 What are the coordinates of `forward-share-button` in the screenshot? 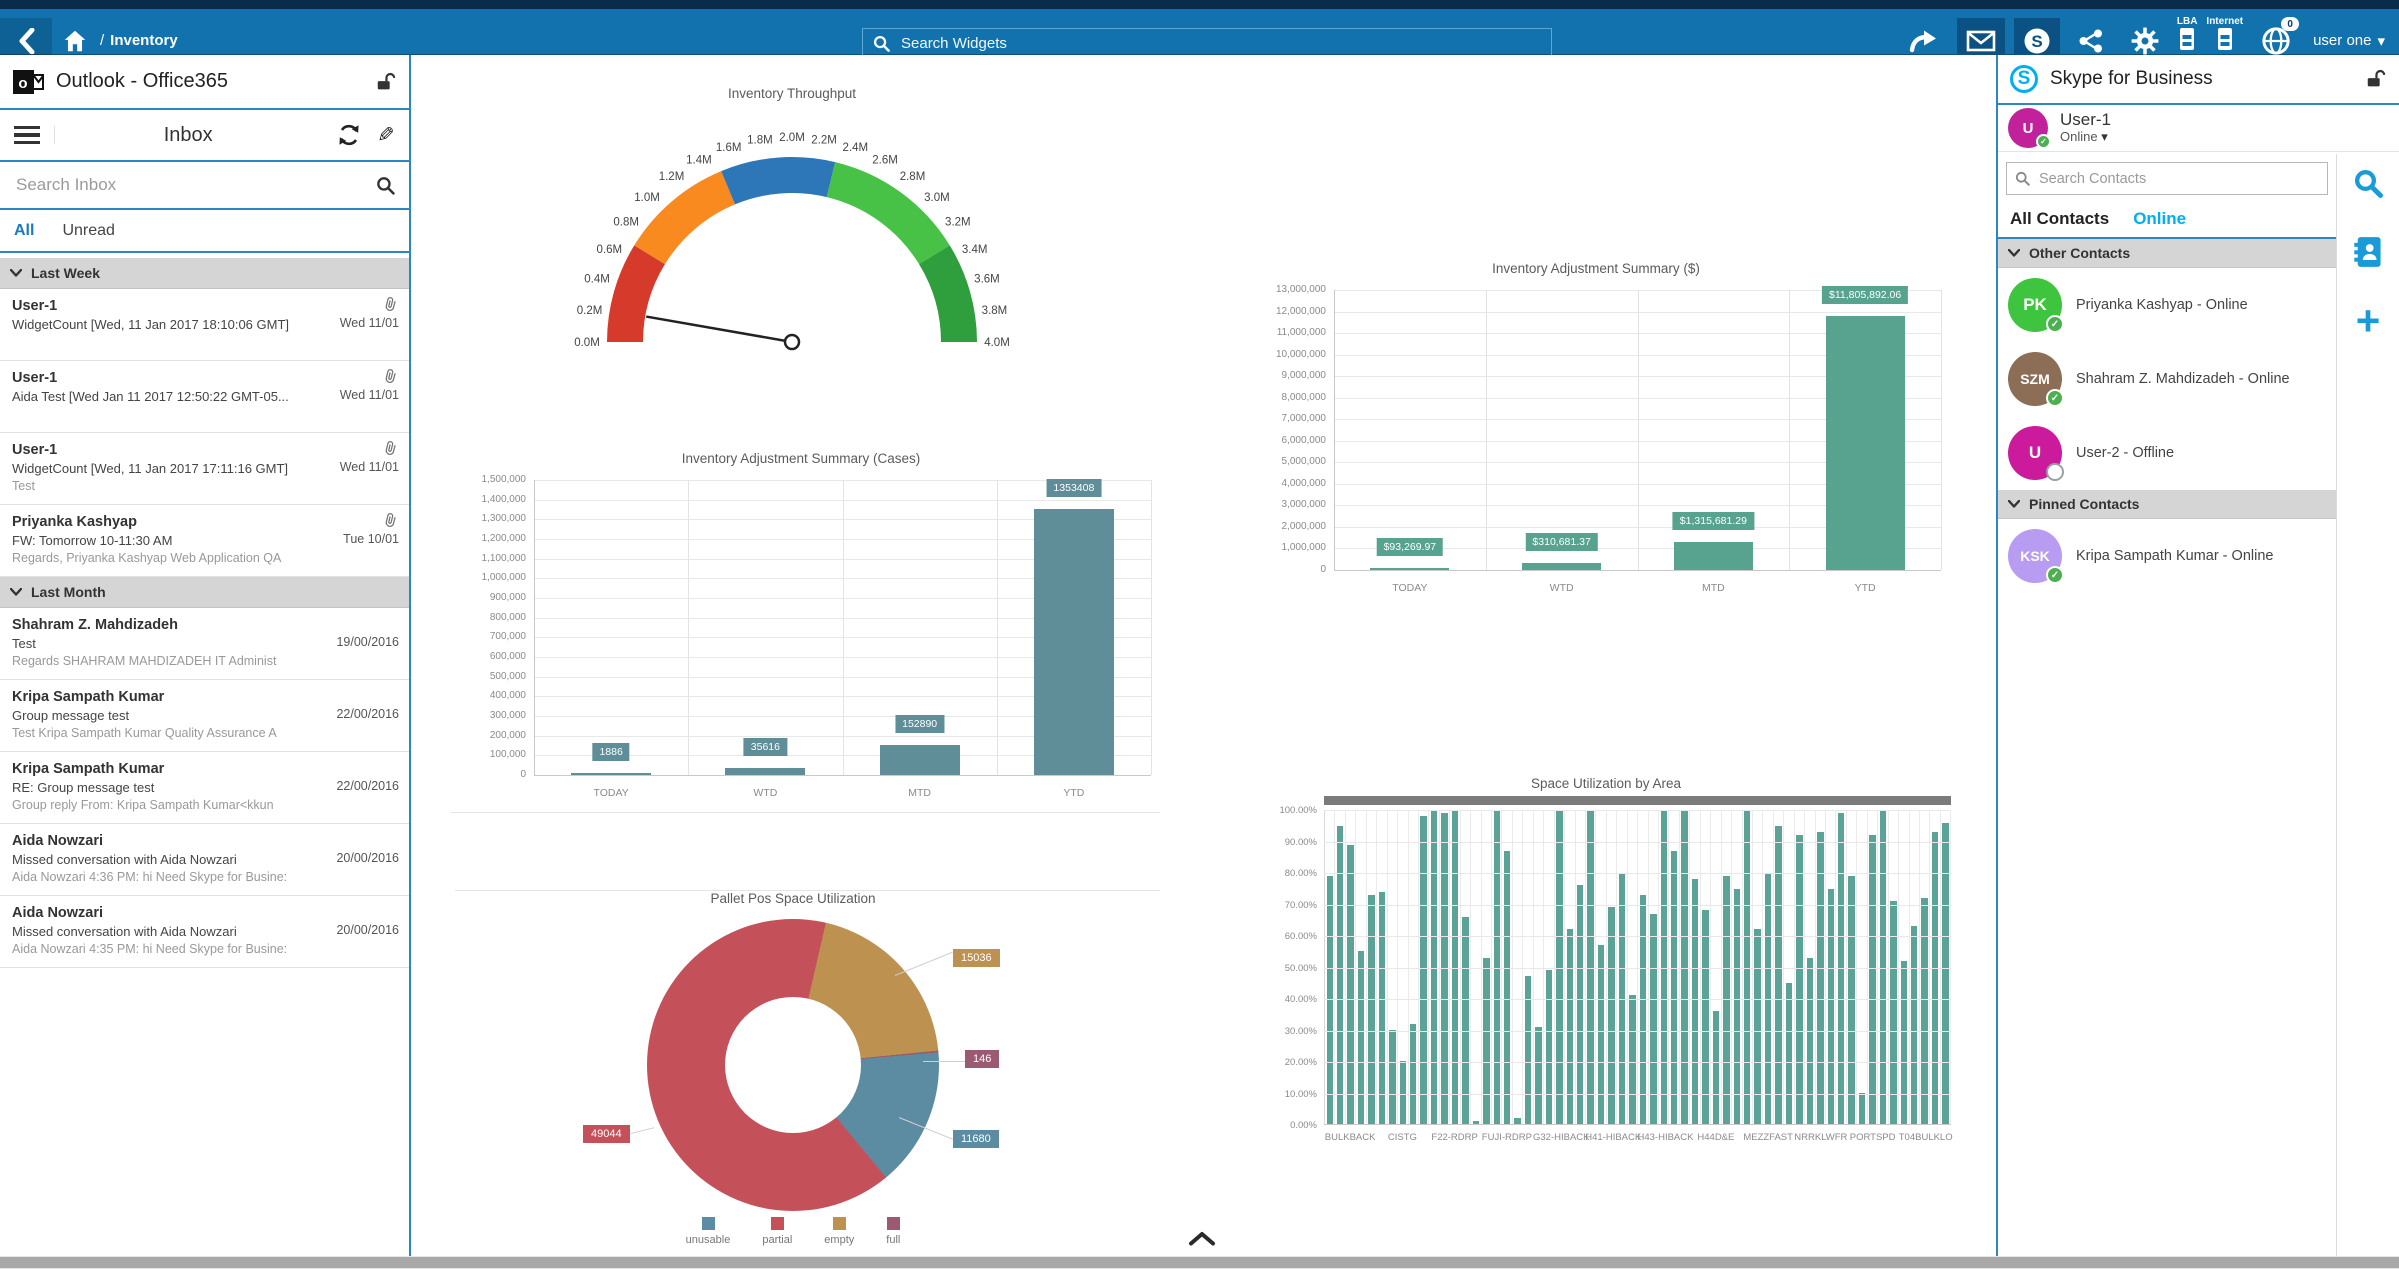 It's located at (1924, 40).